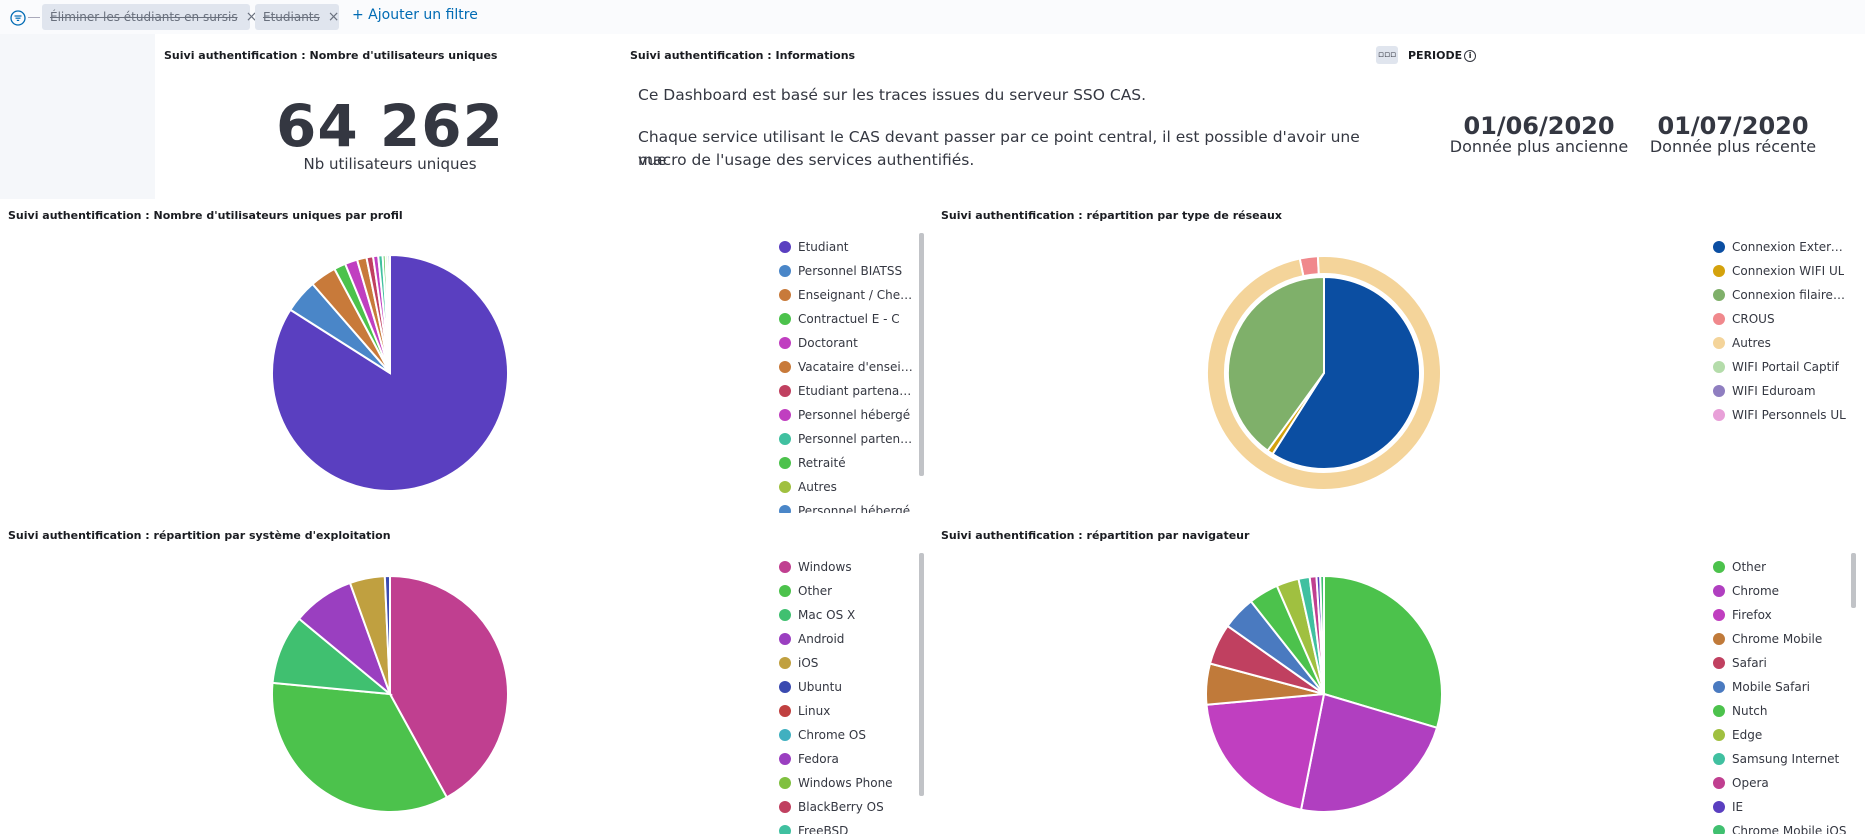  What do you see at coordinates (1741, 783) in the screenshot?
I see `legend-item: Opera` at bounding box center [1741, 783].